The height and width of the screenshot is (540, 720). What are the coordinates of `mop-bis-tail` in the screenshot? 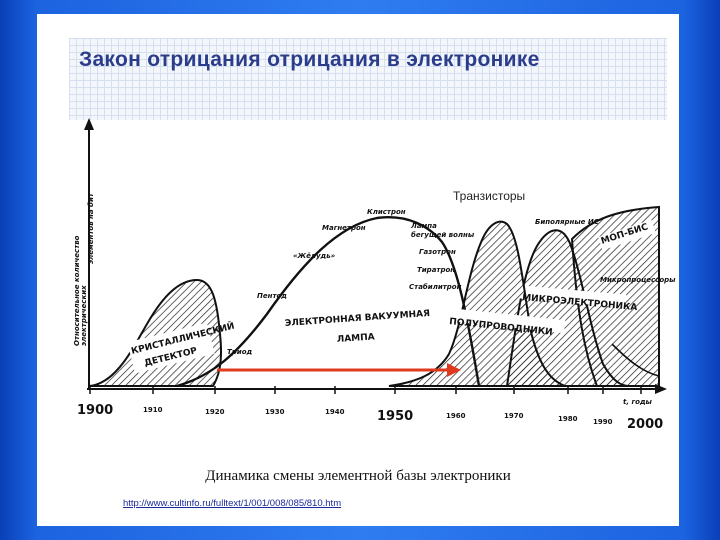 It's located at (635, 360).